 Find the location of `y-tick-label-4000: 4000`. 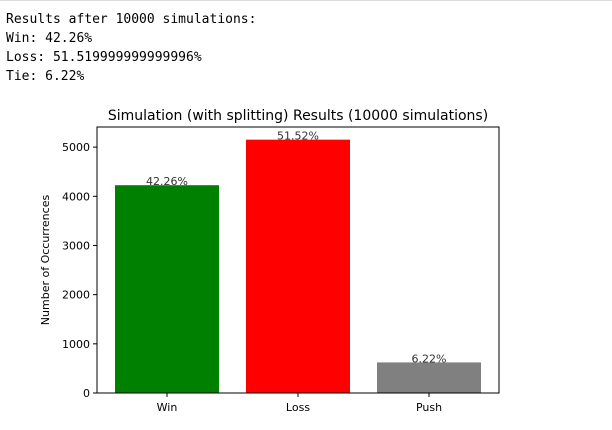

y-tick-label-4000: 4000 is located at coordinates (76, 196).